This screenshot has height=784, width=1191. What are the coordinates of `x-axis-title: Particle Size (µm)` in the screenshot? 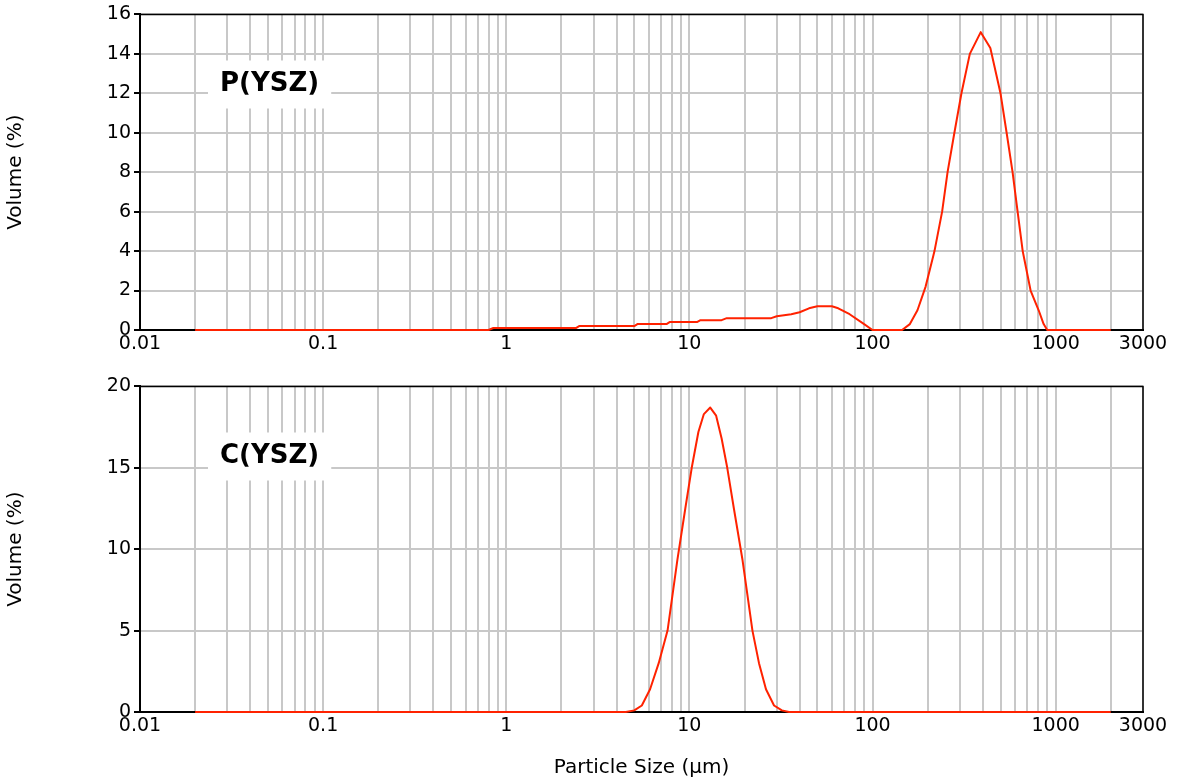 It's located at (641, 766).